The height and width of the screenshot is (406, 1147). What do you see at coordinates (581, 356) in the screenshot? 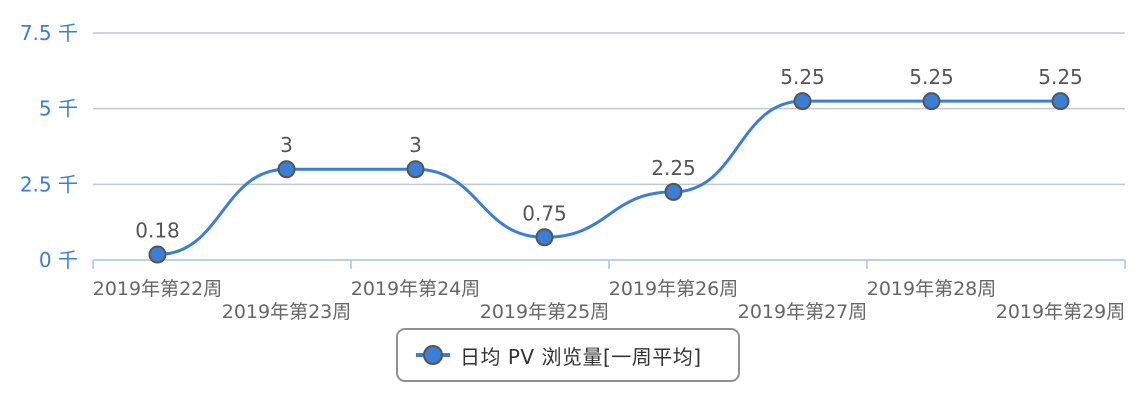
I see `legend-label: 日均 PV 浏览量[一周平均]` at bounding box center [581, 356].